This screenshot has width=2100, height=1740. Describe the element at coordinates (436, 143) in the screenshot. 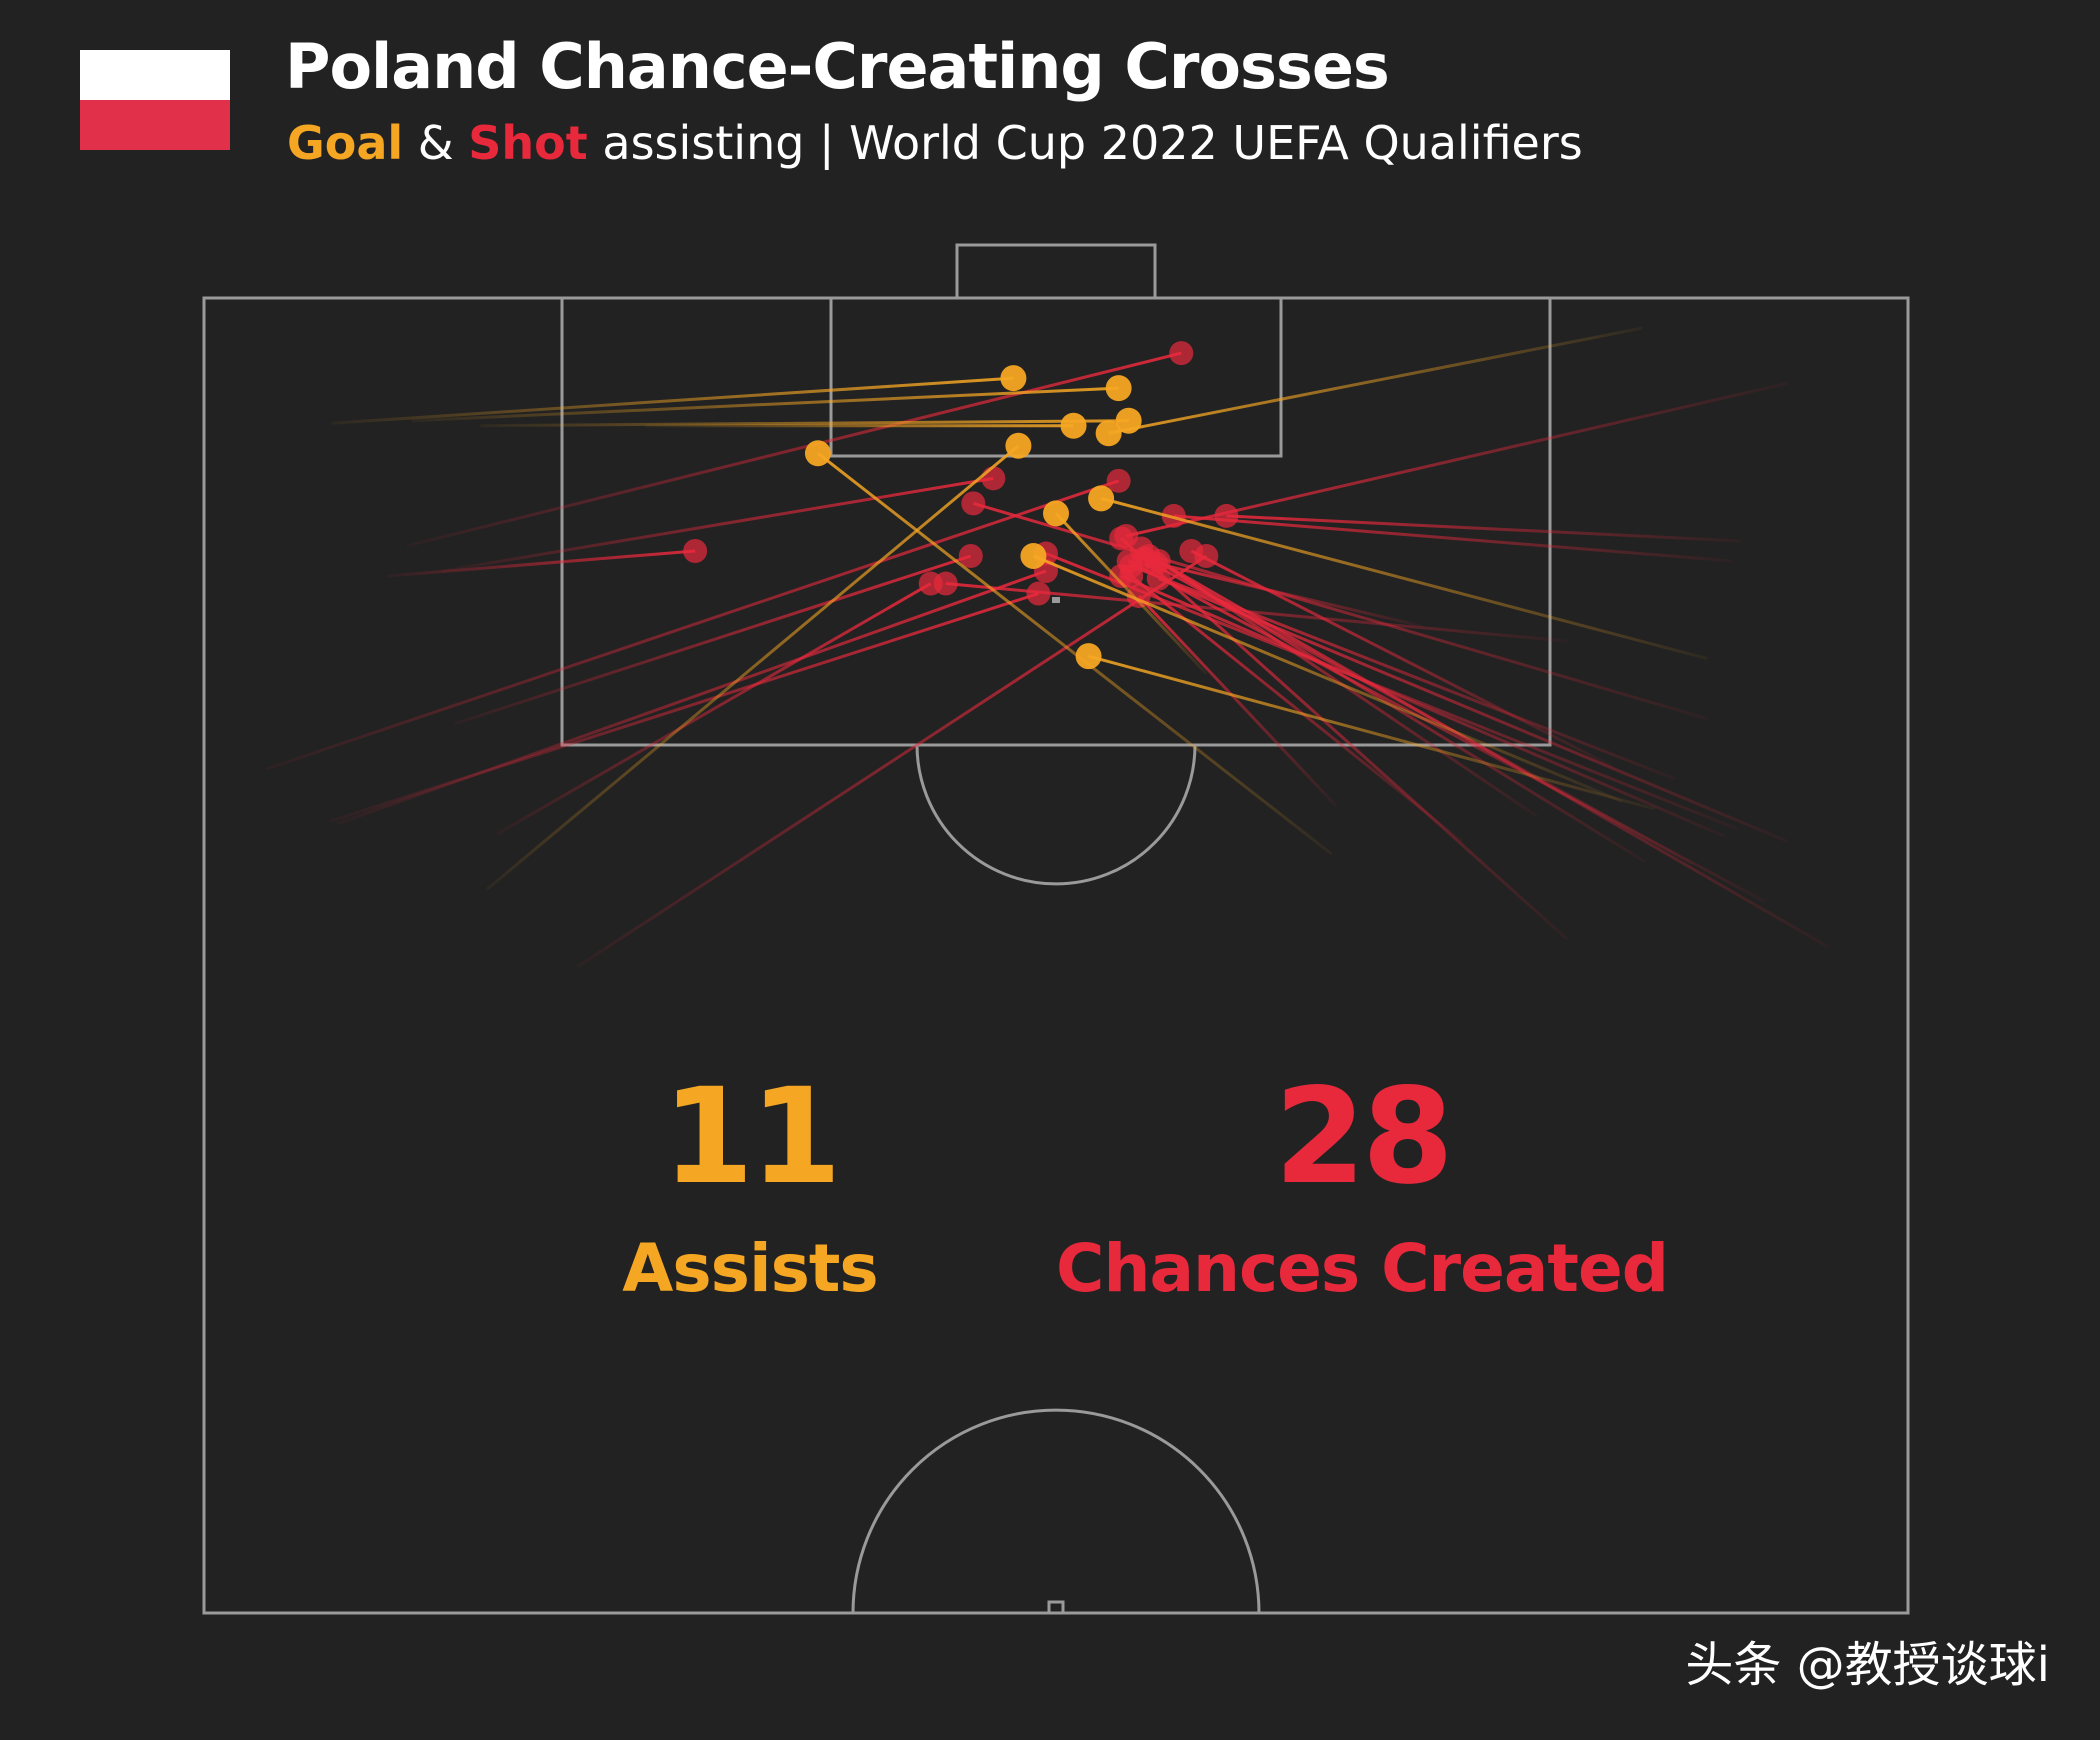

I see `subtitle-amp: &` at that location.